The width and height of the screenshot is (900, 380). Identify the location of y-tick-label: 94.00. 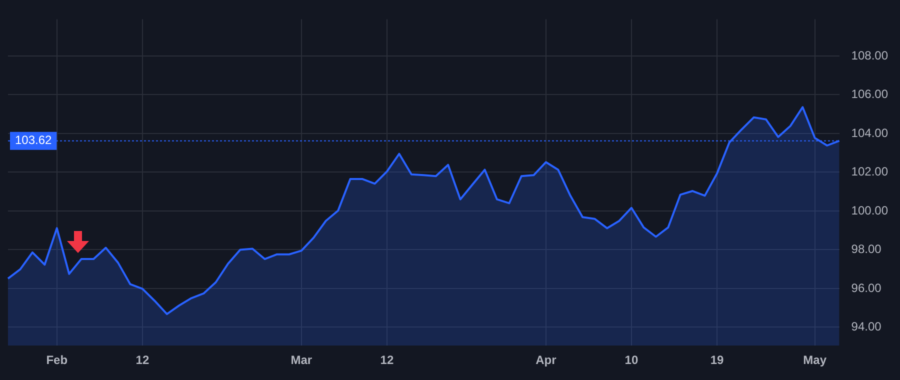
(866, 327).